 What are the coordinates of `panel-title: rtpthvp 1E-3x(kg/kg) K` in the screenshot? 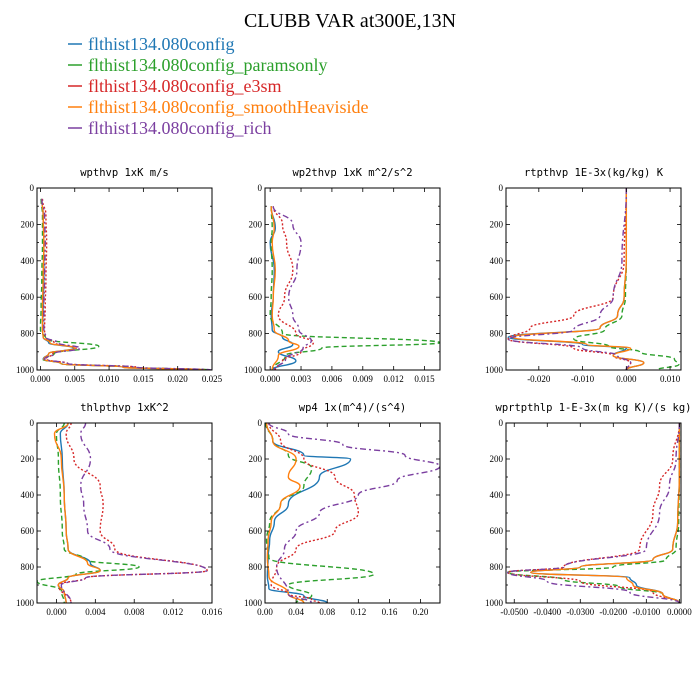 It's located at (594, 173).